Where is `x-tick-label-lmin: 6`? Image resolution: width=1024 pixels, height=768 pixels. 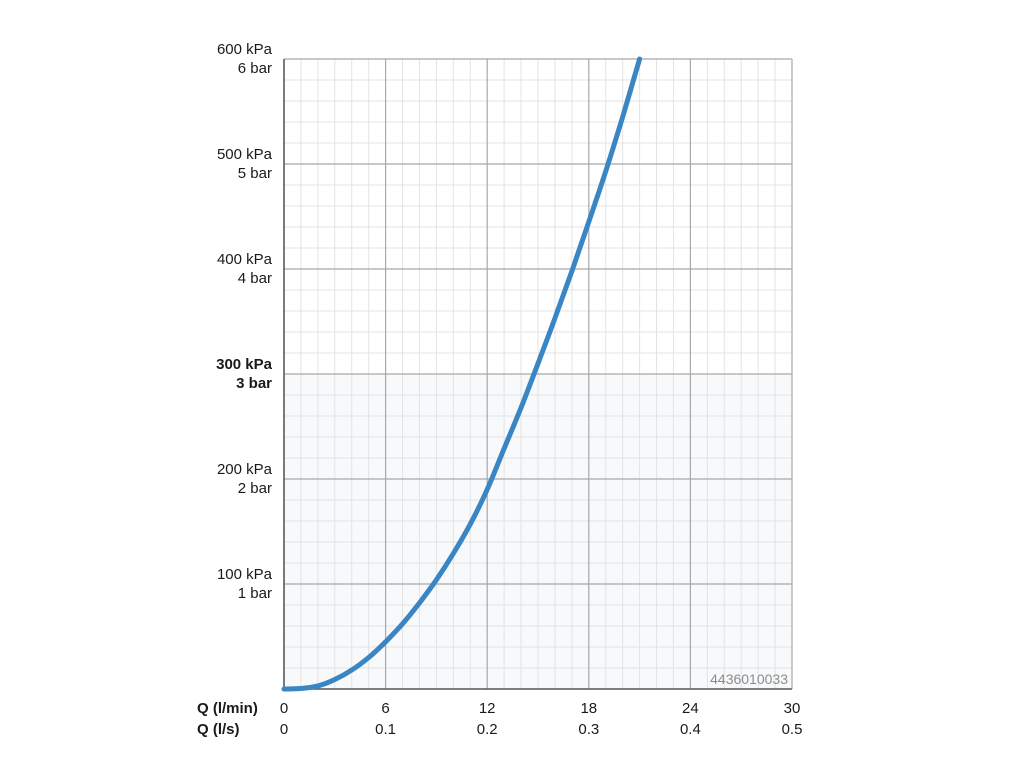 x-tick-label-lmin: 6 is located at coordinates (385, 708).